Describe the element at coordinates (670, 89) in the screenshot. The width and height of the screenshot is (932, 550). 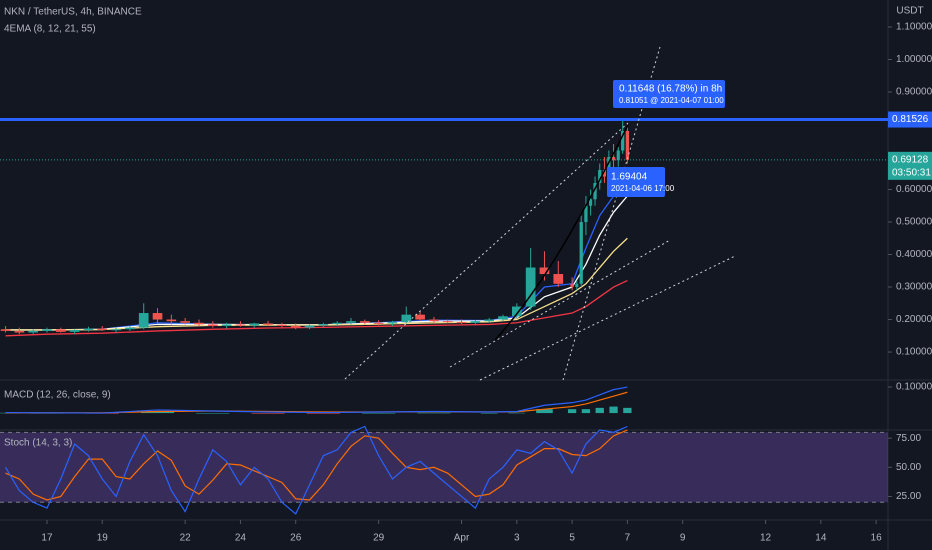
I see `measure-text: 0.11648 (16.78%) in 8h` at that location.